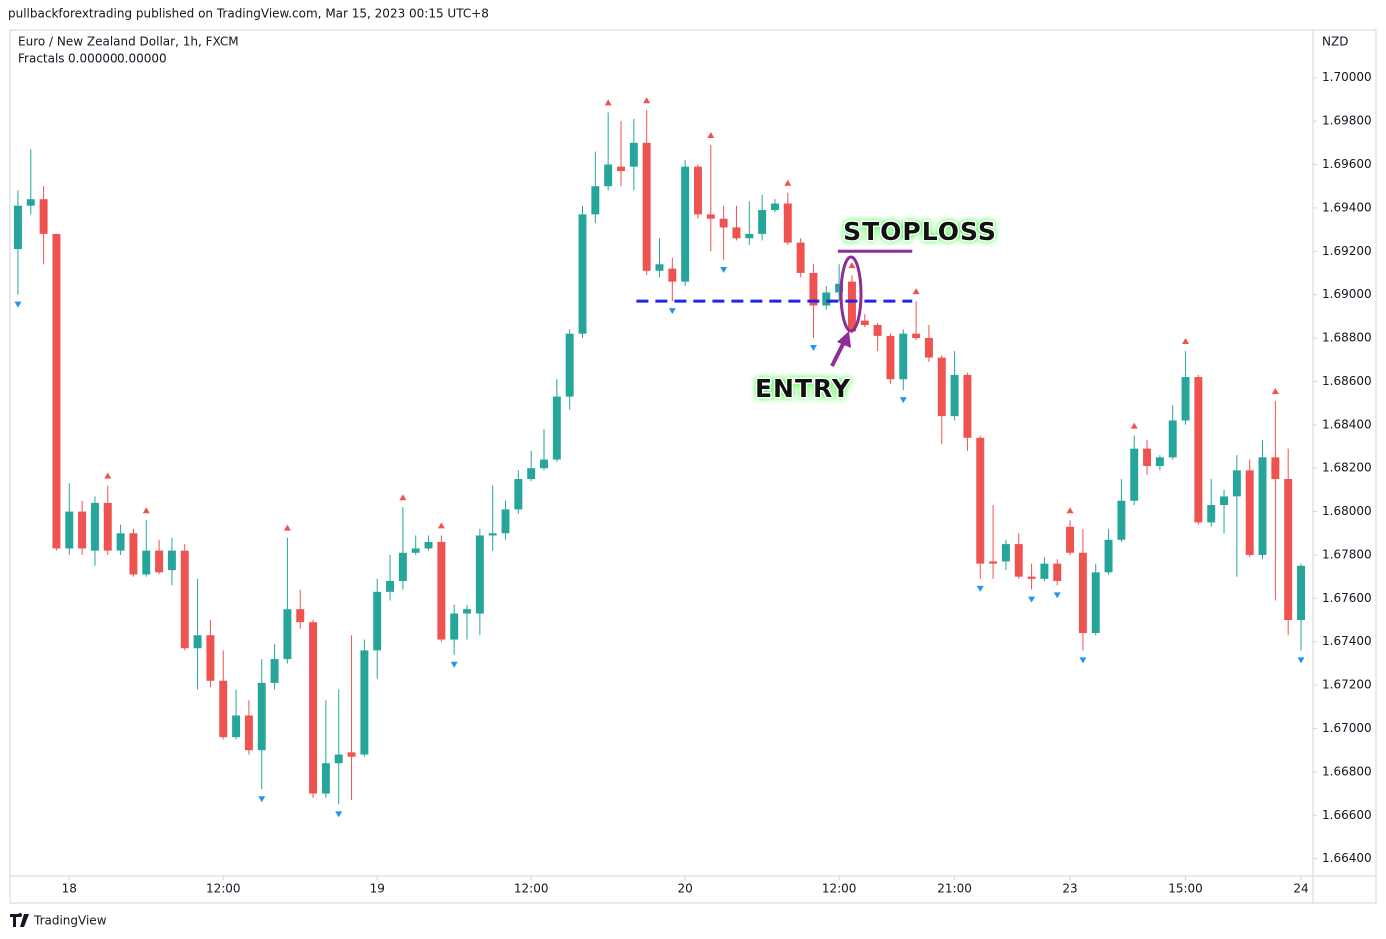 This screenshot has height=939, width=1386. What do you see at coordinates (1347, 164) in the screenshot?
I see `y-tick-label: 1.69600` at bounding box center [1347, 164].